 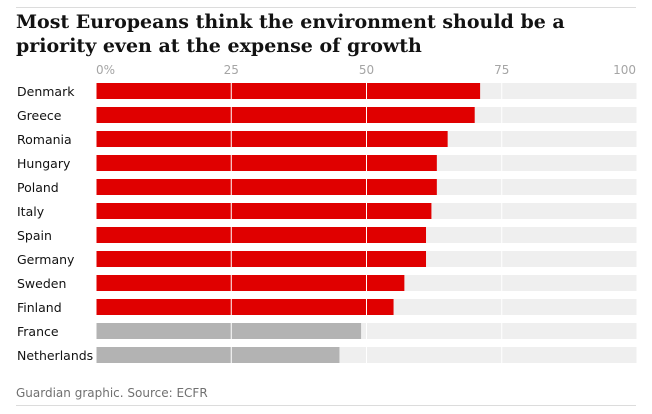 What do you see at coordinates (34, 235) in the screenshot?
I see `category-label-spain: Spain` at bounding box center [34, 235].